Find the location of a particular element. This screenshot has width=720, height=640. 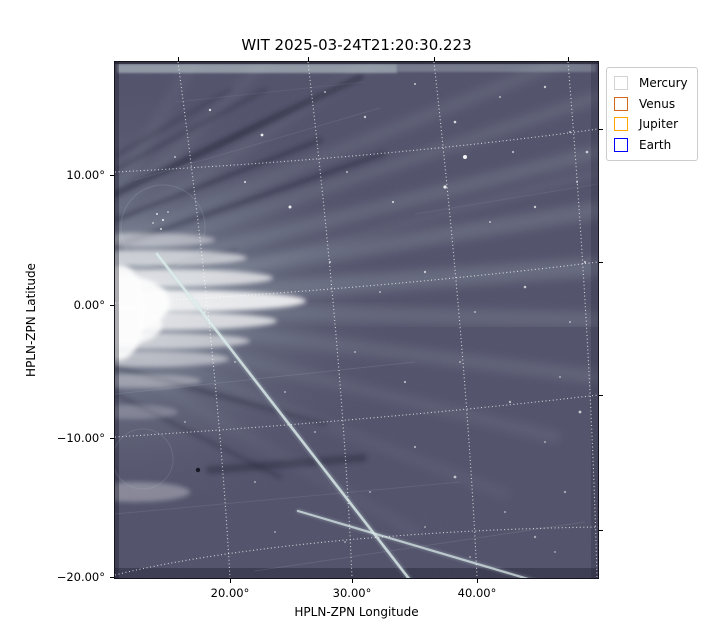

x-tick-label: 30.00° is located at coordinates (352, 593).